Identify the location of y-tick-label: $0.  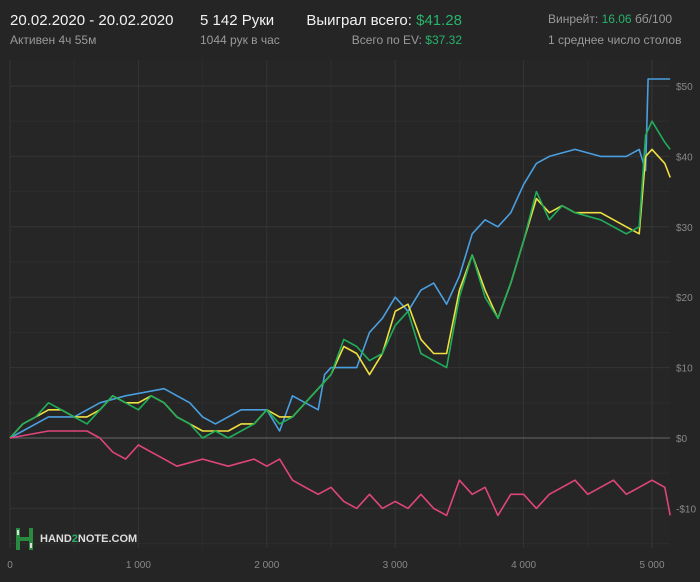
(682, 439).